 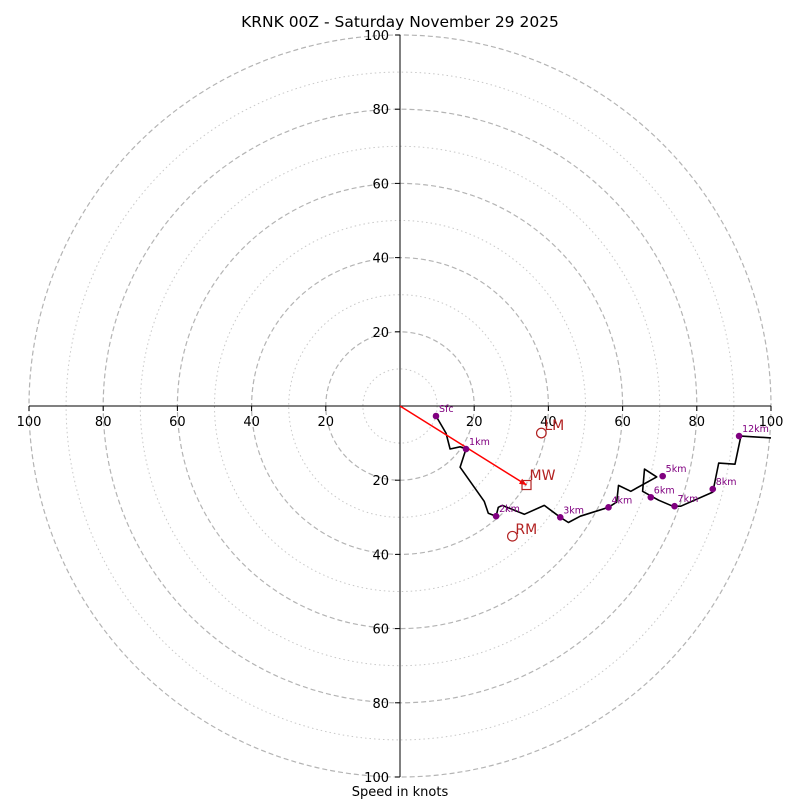 What do you see at coordinates (512, 536) in the screenshot?
I see `right-mover-marker` at bounding box center [512, 536].